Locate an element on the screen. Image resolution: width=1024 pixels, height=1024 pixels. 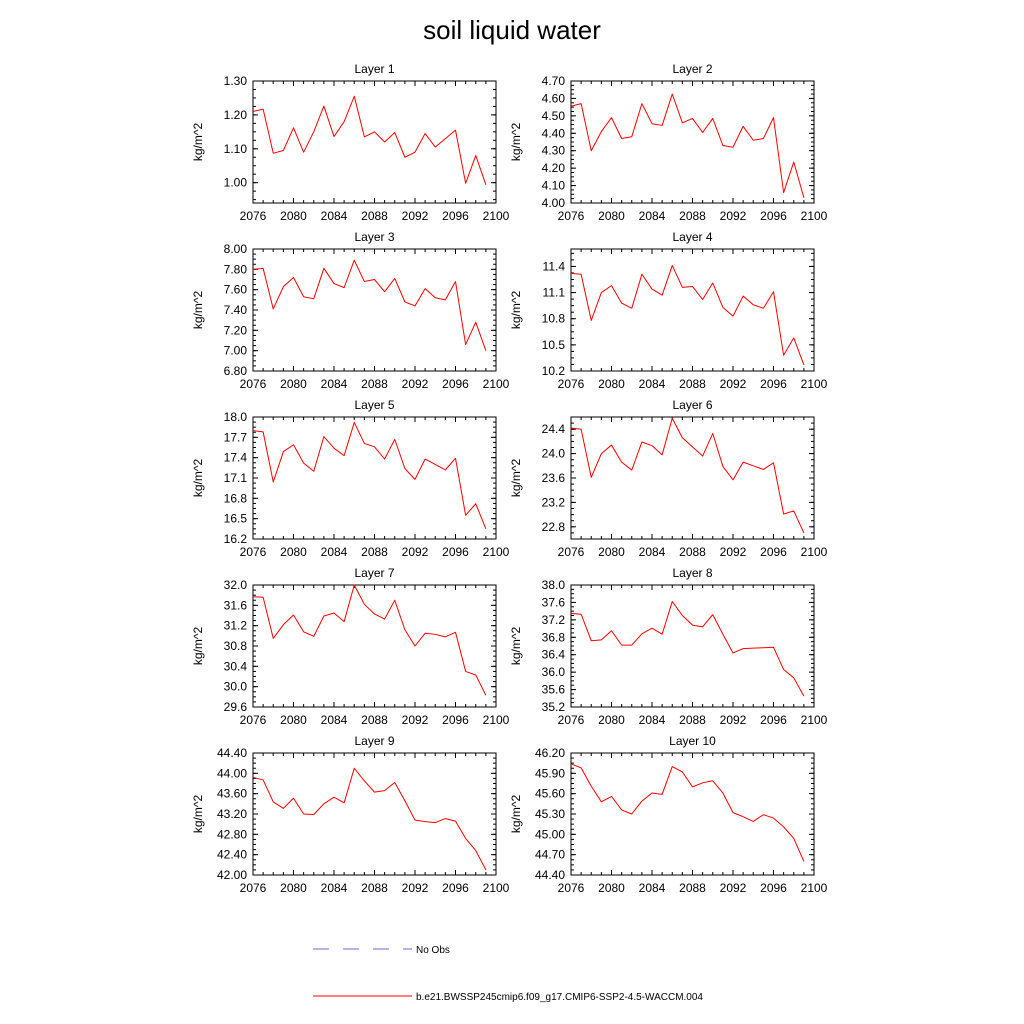
y-tick-label: 24.4 is located at coordinates (554, 429).